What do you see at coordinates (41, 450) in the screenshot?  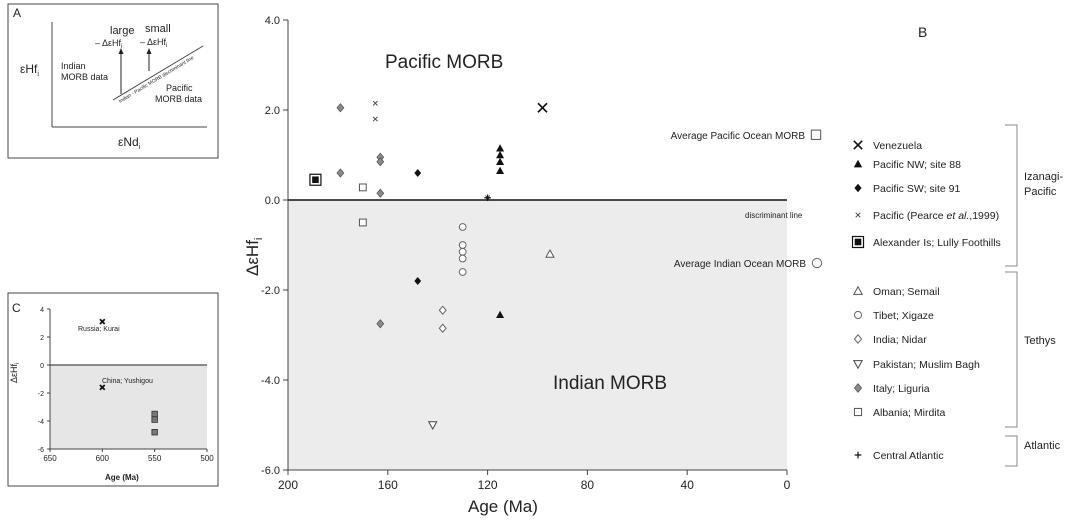 I see `panel-c-y-tick-label: -6` at bounding box center [41, 450].